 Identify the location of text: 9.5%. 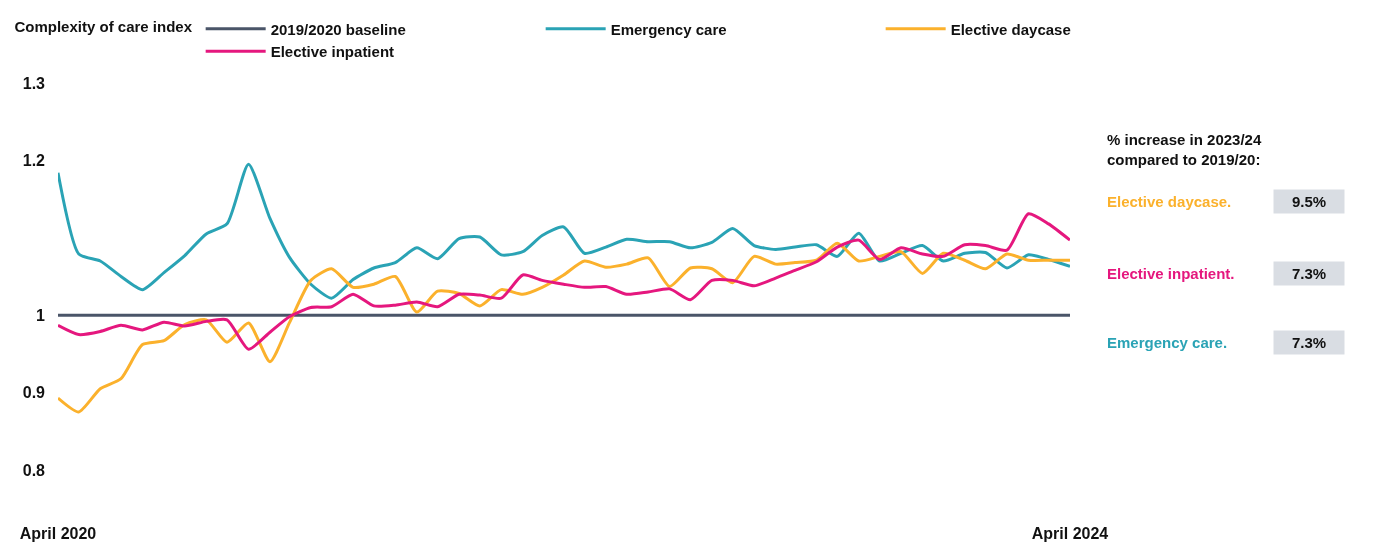
(1309, 201).